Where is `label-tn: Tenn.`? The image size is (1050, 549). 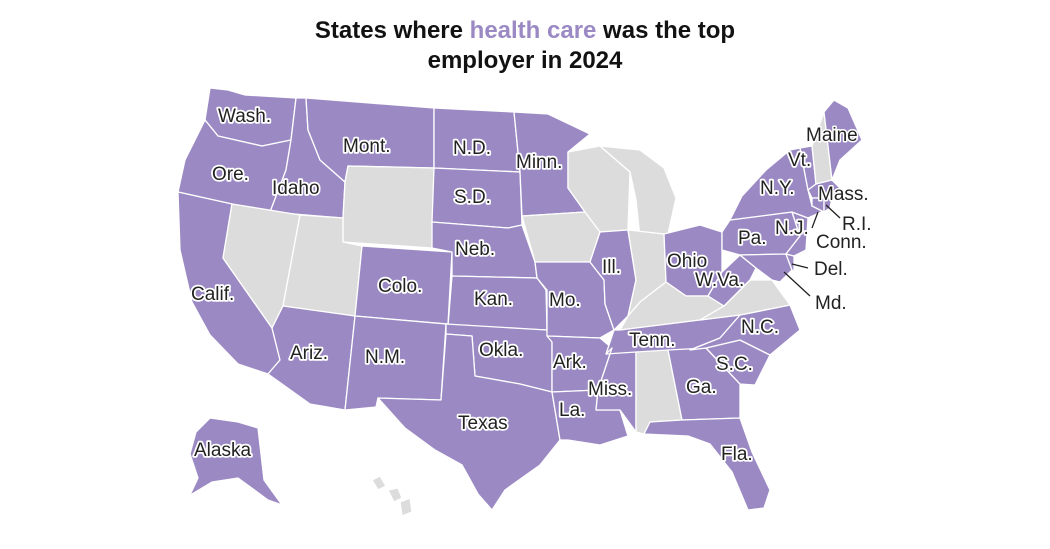 label-tn: Tenn. is located at coordinates (652, 340).